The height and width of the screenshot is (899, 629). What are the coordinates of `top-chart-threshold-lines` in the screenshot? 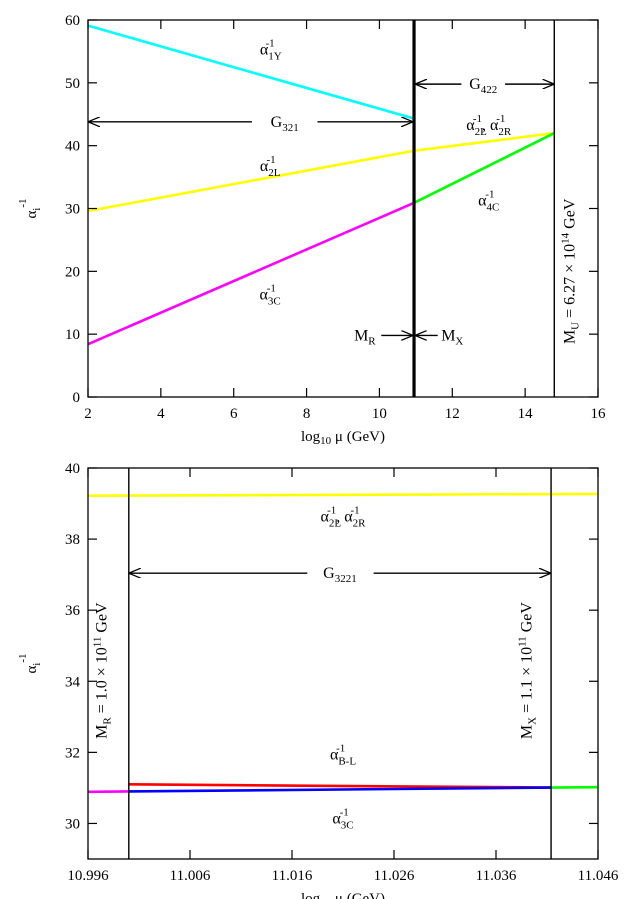 It's located at (483, 208).